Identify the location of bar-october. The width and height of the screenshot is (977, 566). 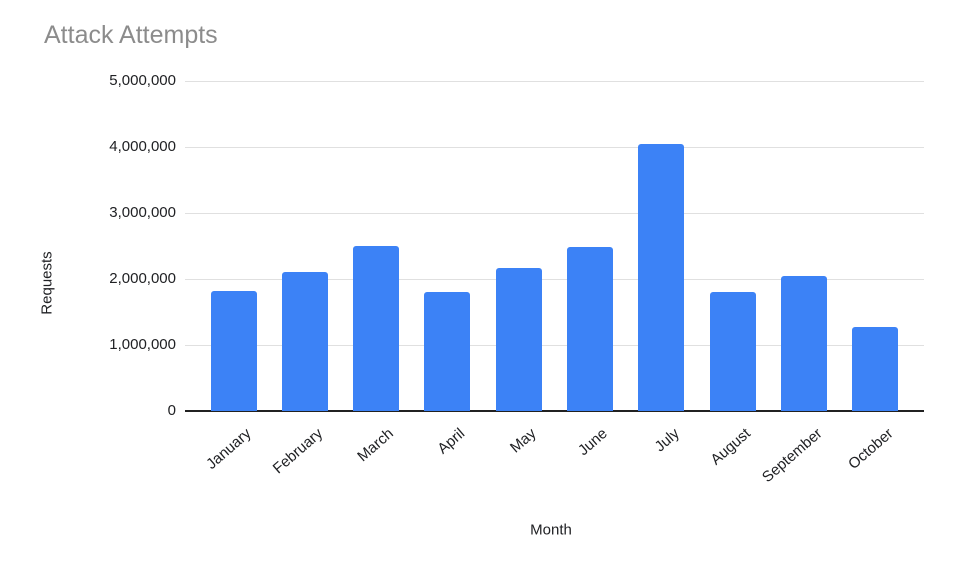
(875, 369).